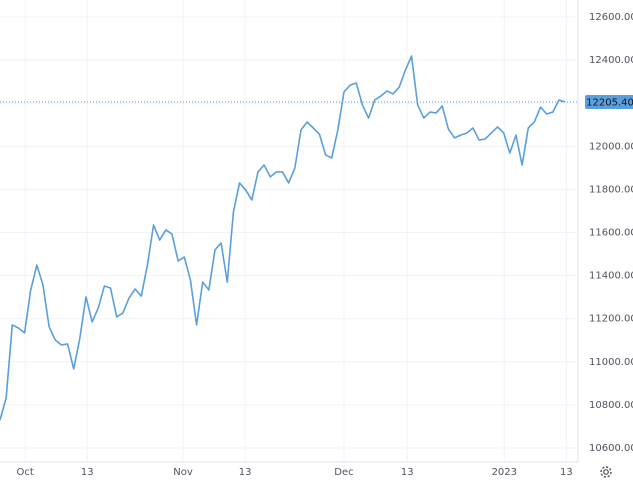 Image resolution: width=633 pixels, height=484 pixels. Describe the element at coordinates (611, 233) in the screenshot. I see `y-tick-label: 11600.00` at that location.